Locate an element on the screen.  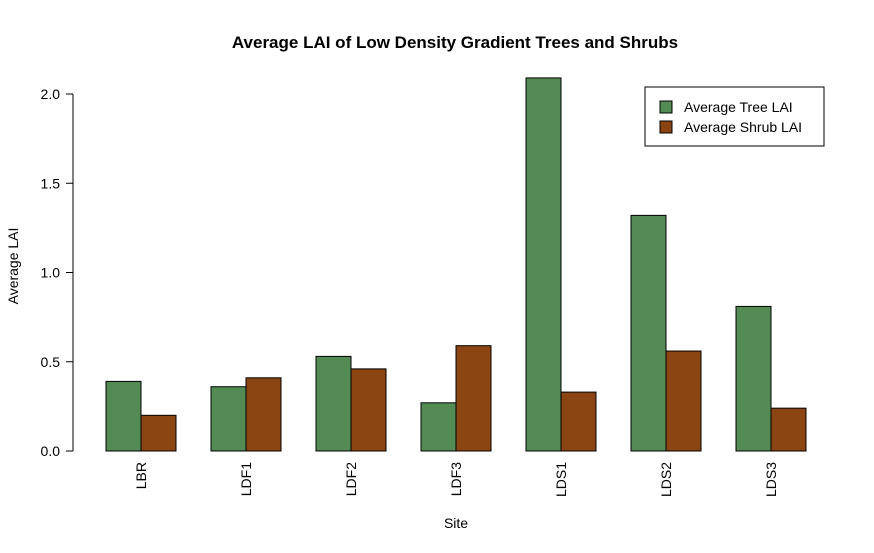
legend-swatch-shrub is located at coordinates (666, 127).